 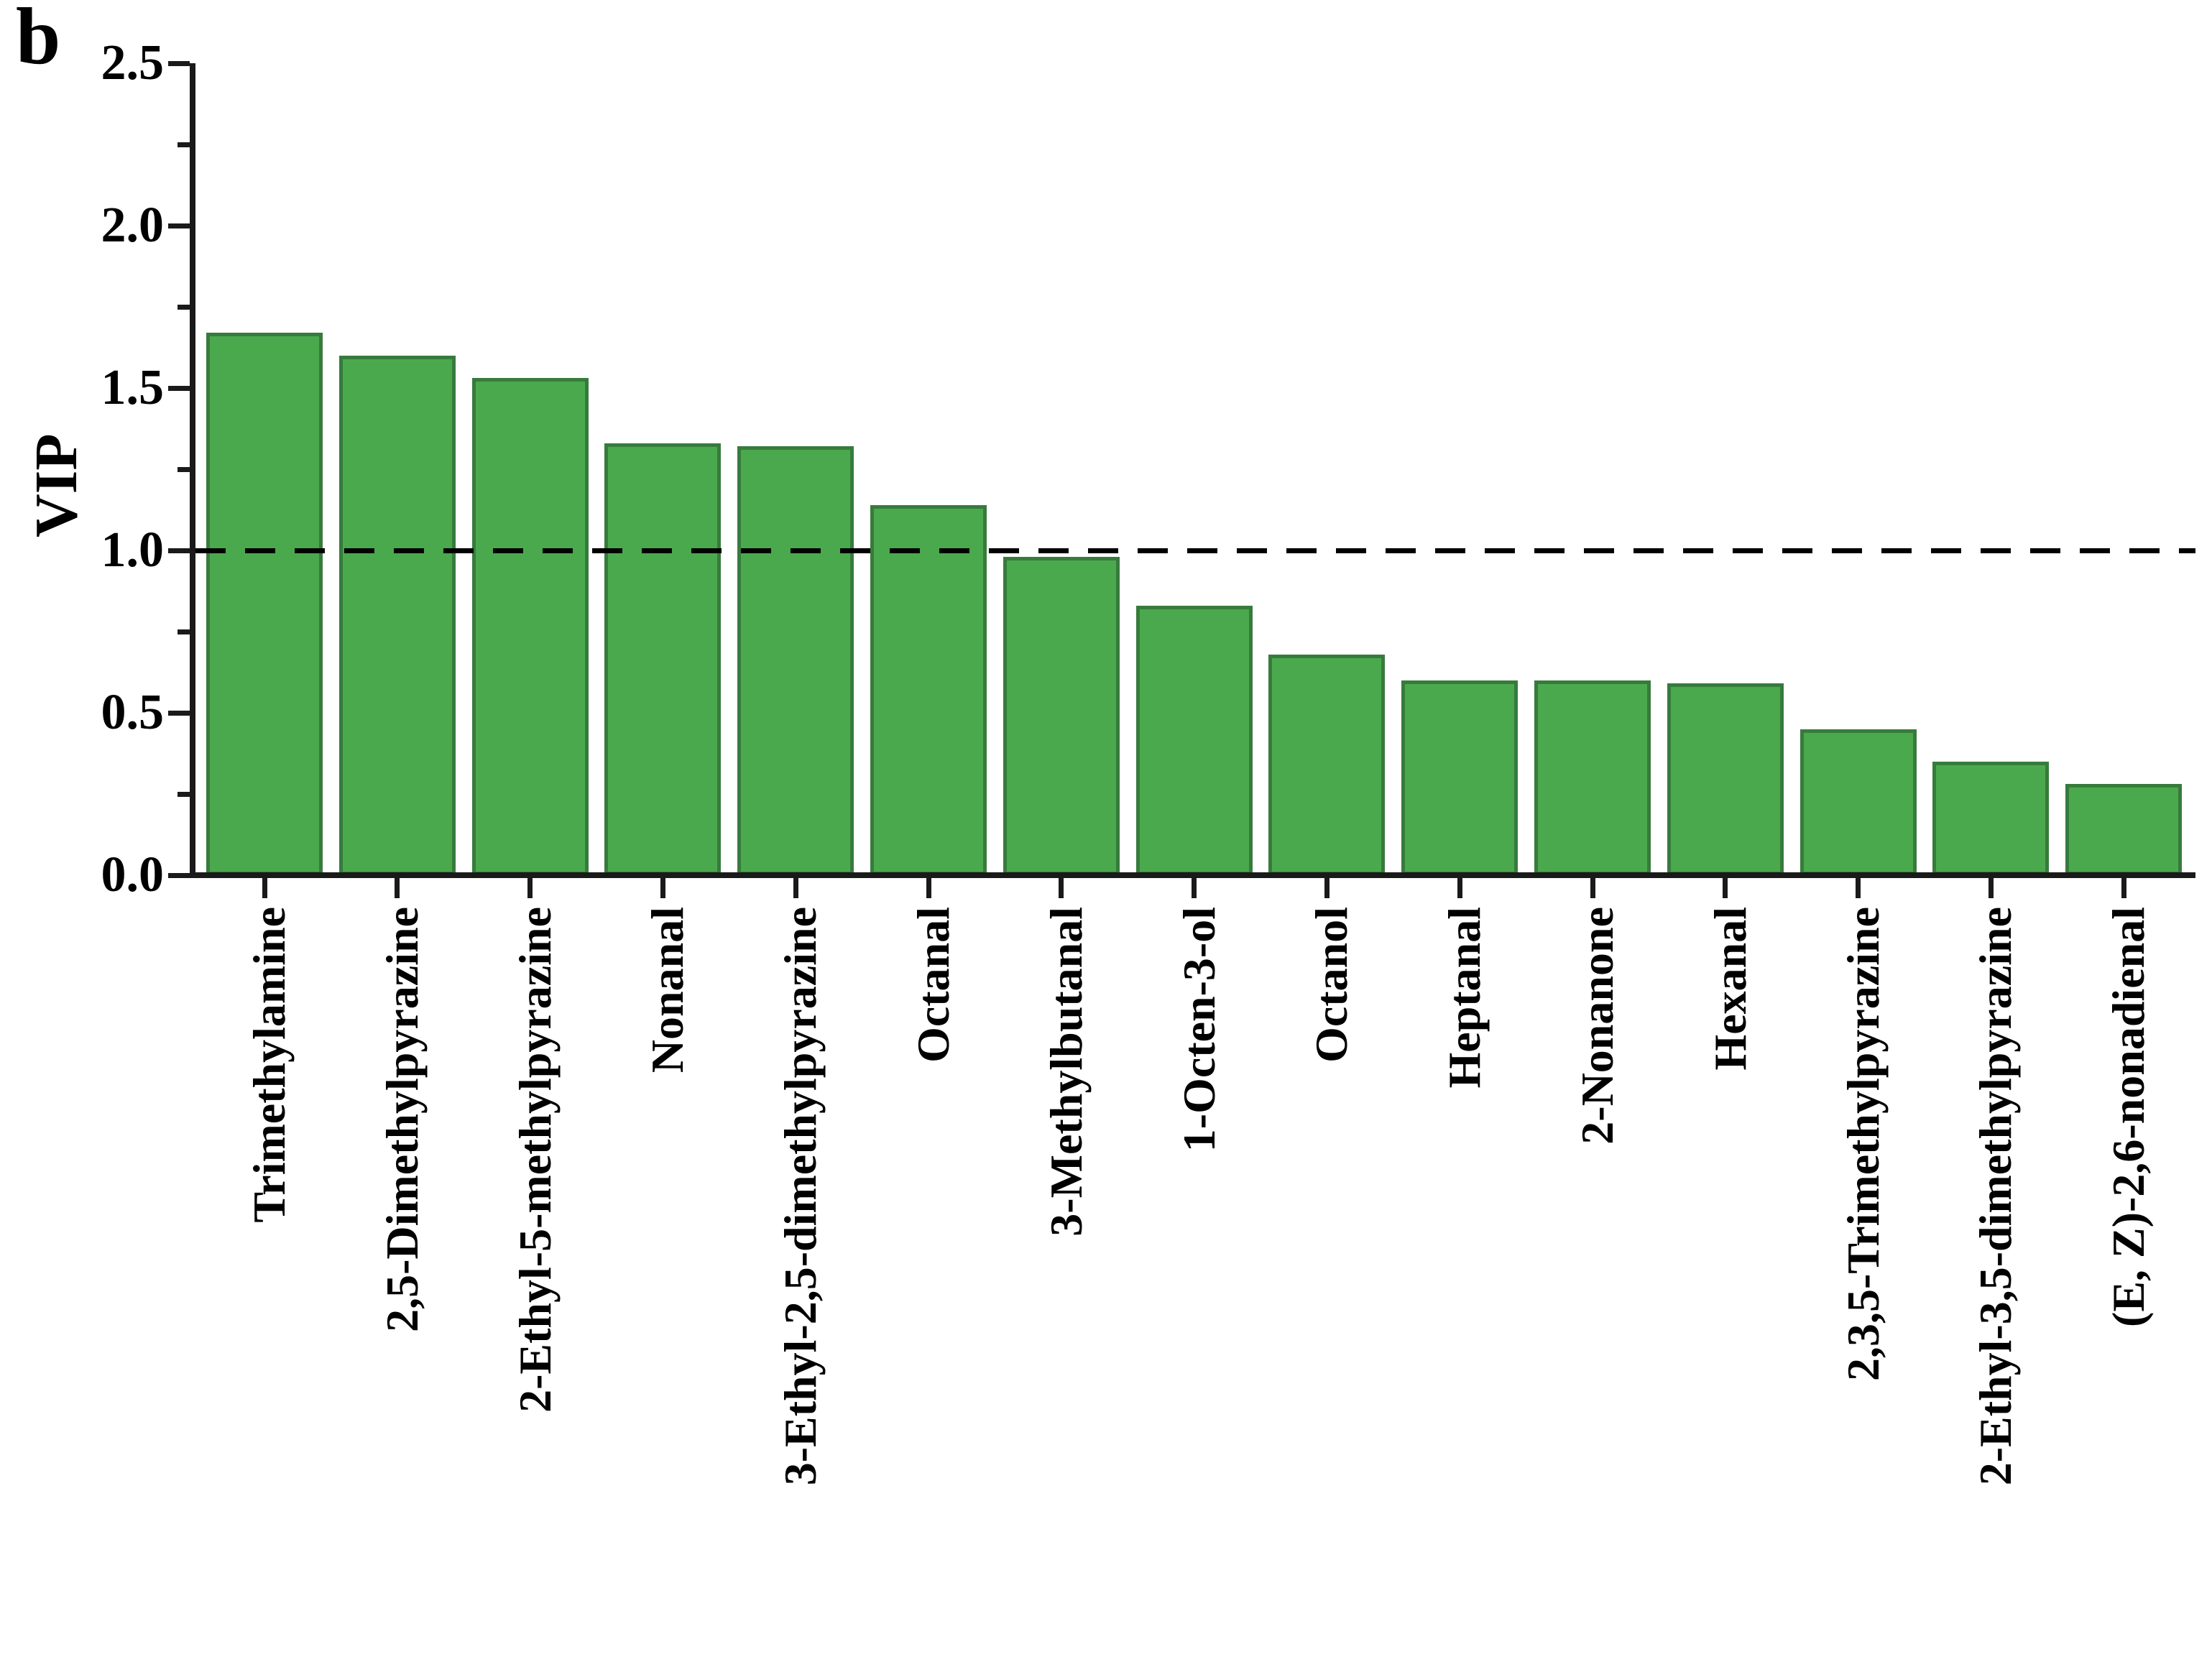 What do you see at coordinates (1061, 888) in the screenshot?
I see `x-tick-3-methylbutanal` at bounding box center [1061, 888].